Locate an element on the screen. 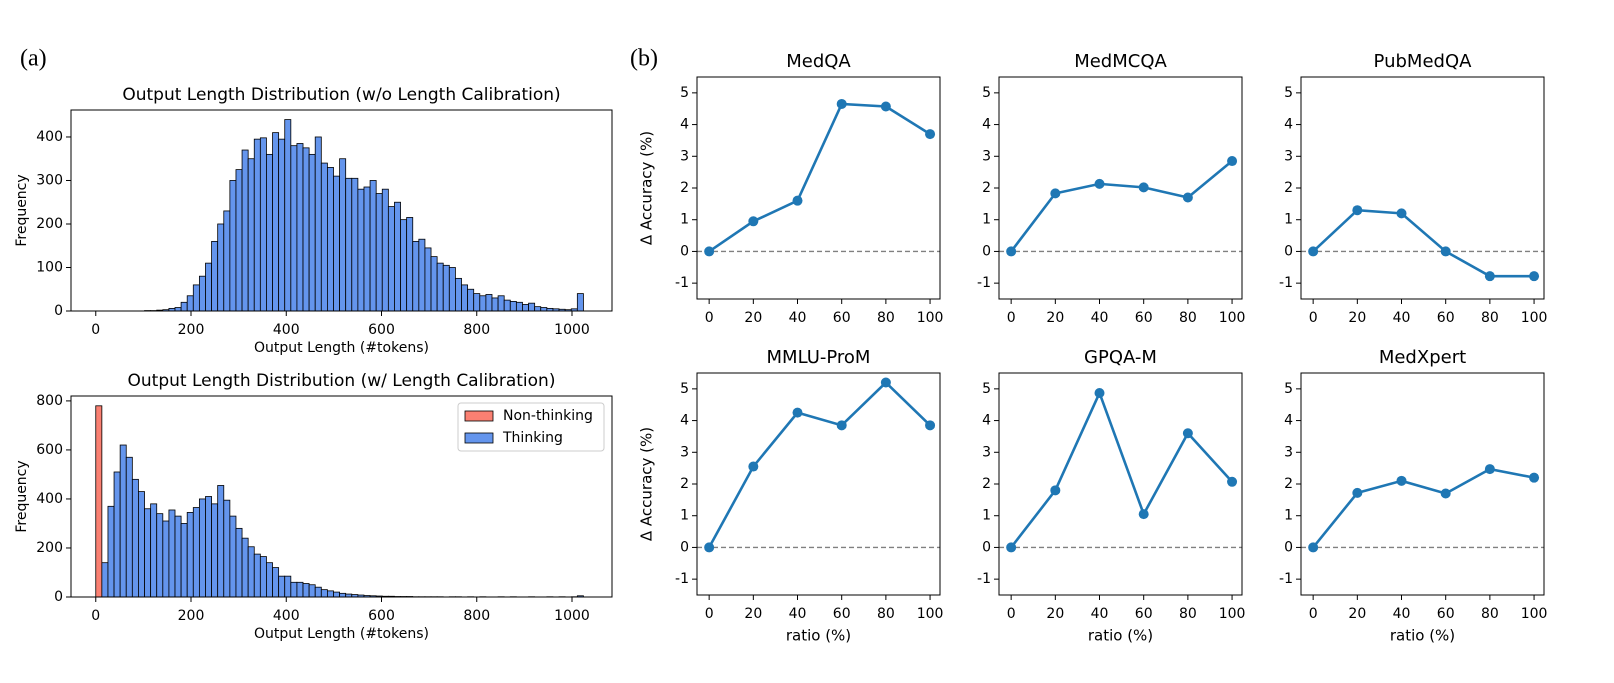 This screenshot has width=1614, height=683. y-tick-label: 400 is located at coordinates (49, 137).